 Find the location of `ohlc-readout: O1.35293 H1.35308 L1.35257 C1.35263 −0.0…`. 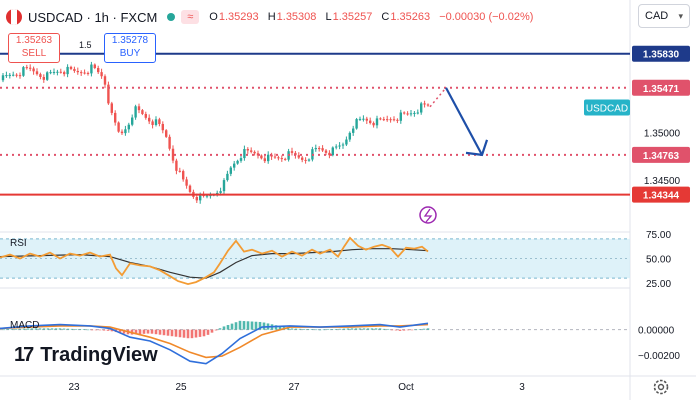

ohlc-readout: O1.35293 H1.35308 L1.35257 C1.35263 −0.0… is located at coordinates (374, 17).